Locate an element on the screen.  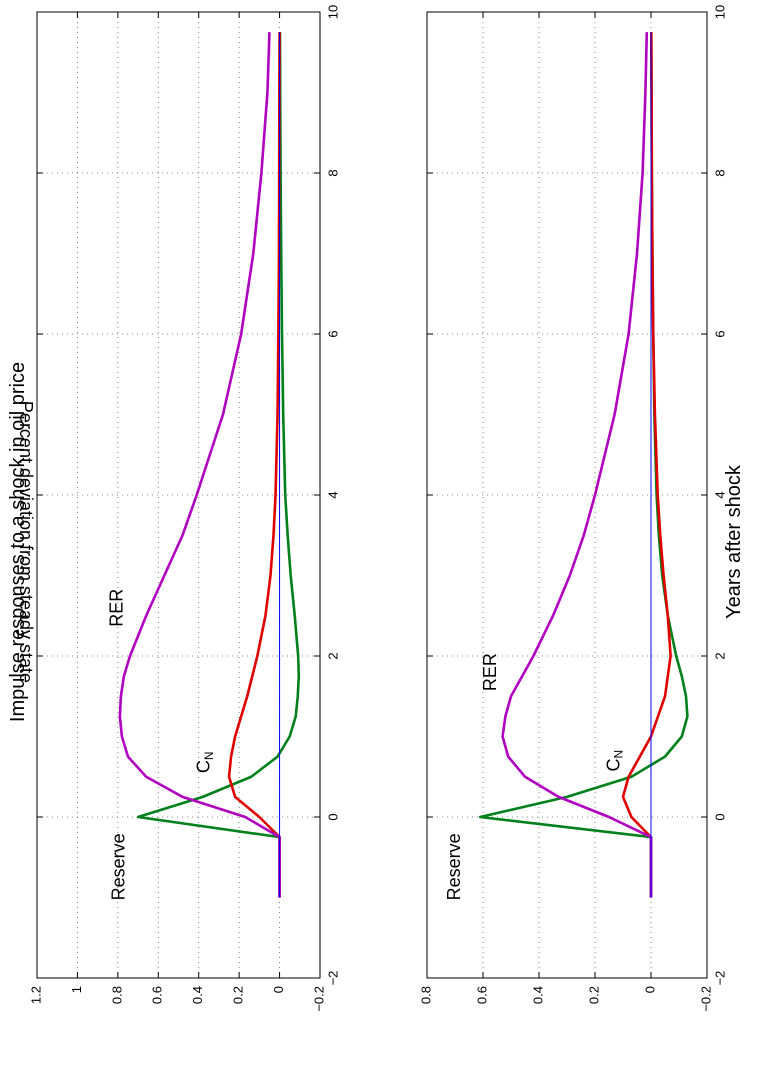
x-axis-label: Years after shock is located at coordinates (734, 541).